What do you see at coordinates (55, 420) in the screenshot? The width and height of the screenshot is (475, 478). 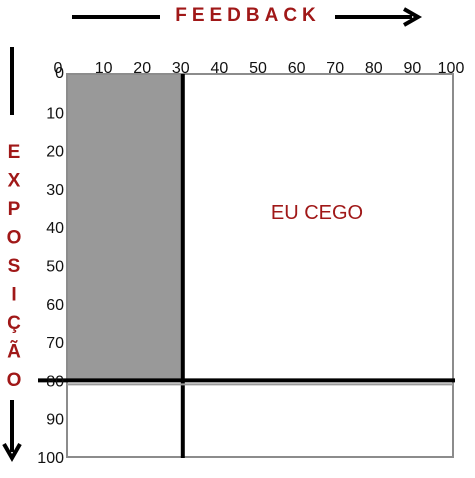 I see `y-tick-label: 90` at bounding box center [55, 420].